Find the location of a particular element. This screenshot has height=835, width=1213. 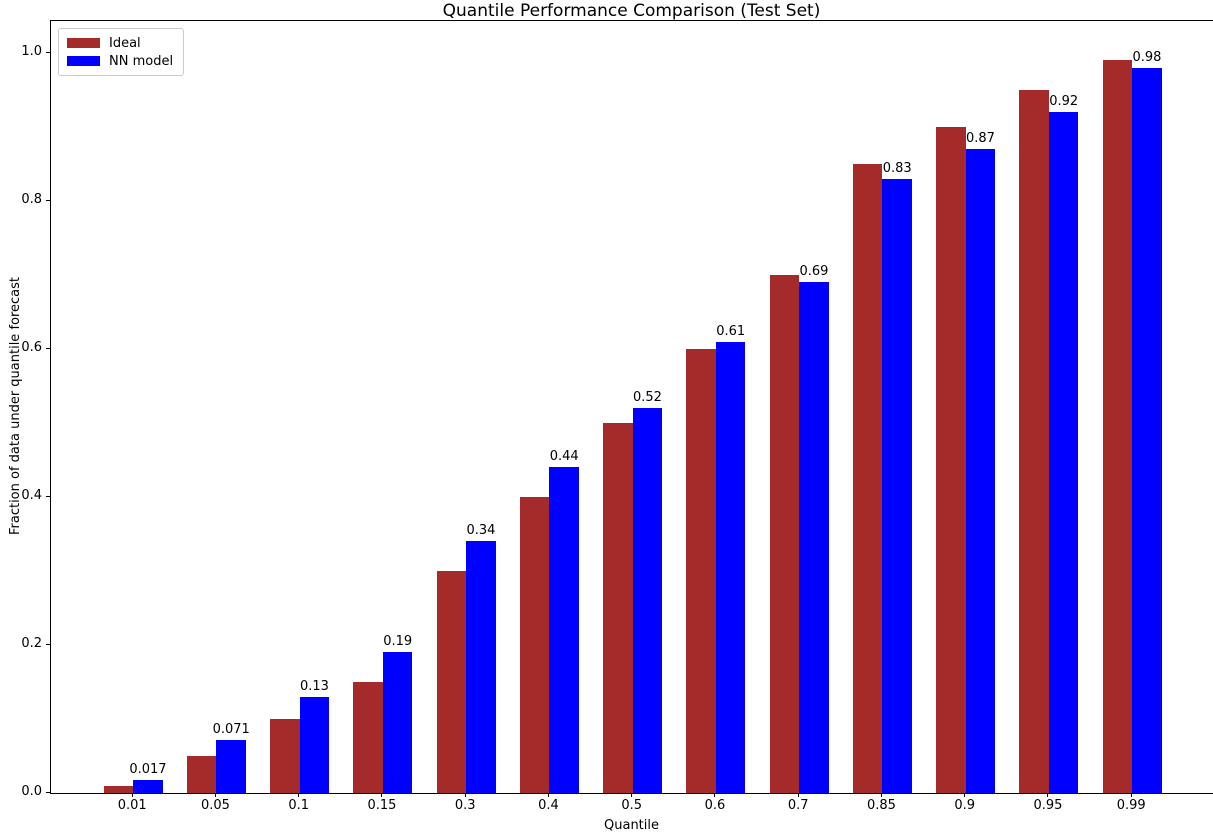

y-tick-label: 1.0 is located at coordinates (31, 51).